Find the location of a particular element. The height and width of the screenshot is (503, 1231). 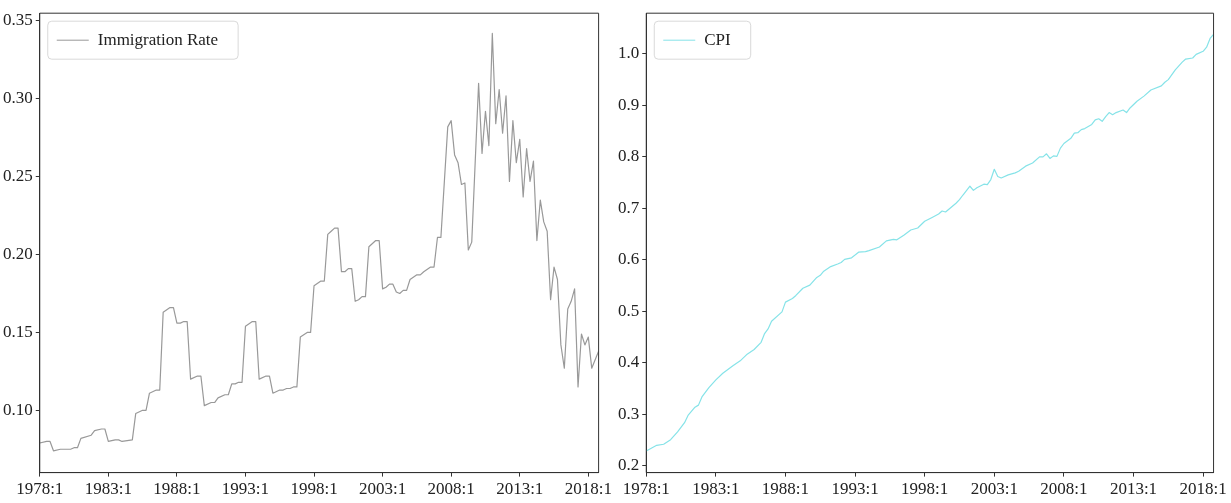

y-tick-label: 0.20 is located at coordinates (18, 254).